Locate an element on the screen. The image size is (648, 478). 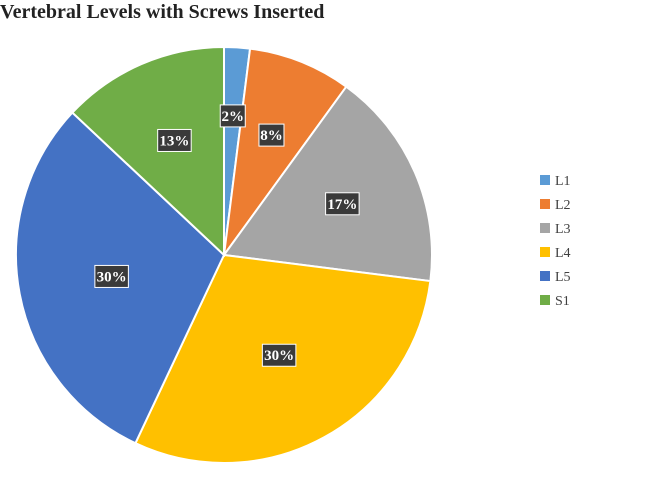
data-label-s1: 13% is located at coordinates (174, 141).